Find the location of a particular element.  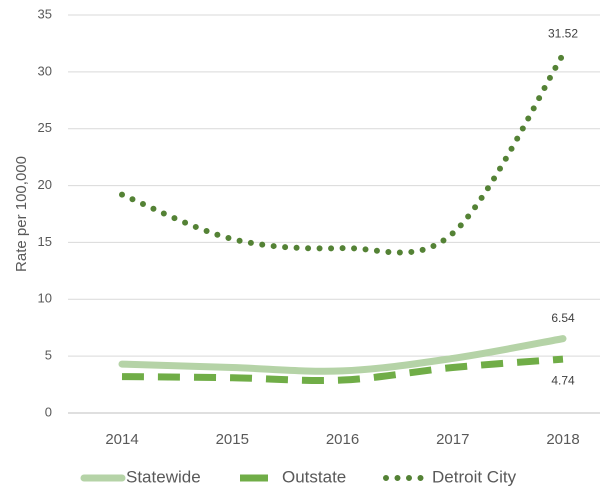

y-tick-label: 0 is located at coordinates (48, 411).